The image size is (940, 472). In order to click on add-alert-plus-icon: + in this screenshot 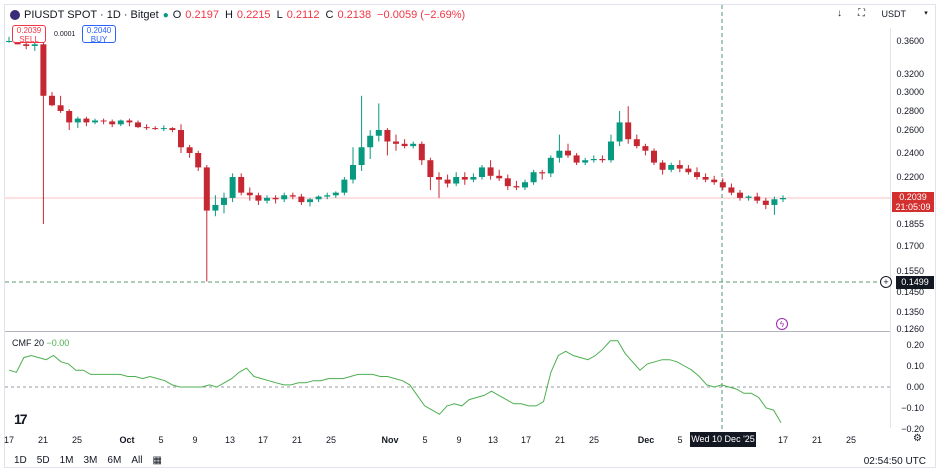, I will do `click(886, 282)`.